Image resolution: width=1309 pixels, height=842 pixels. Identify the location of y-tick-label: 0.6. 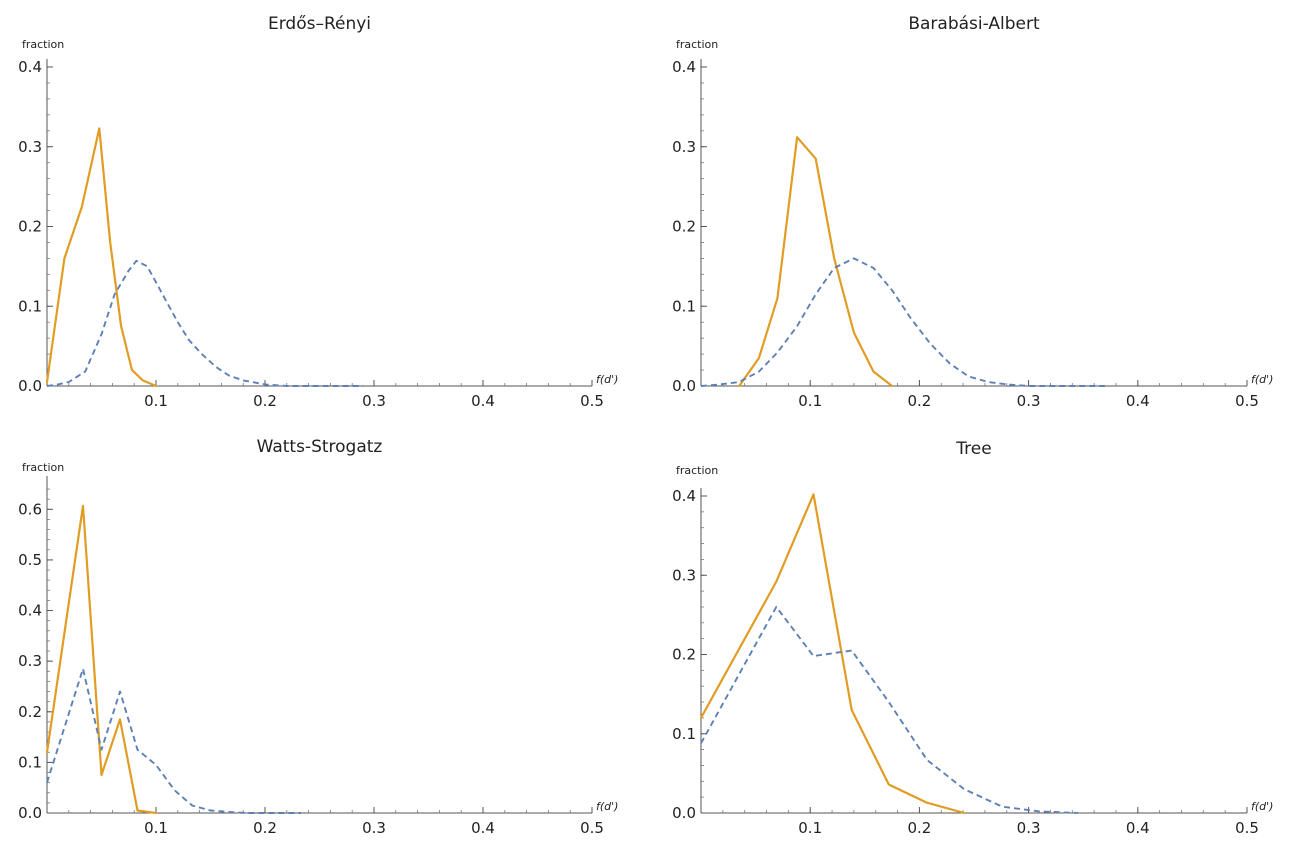
(30, 509).